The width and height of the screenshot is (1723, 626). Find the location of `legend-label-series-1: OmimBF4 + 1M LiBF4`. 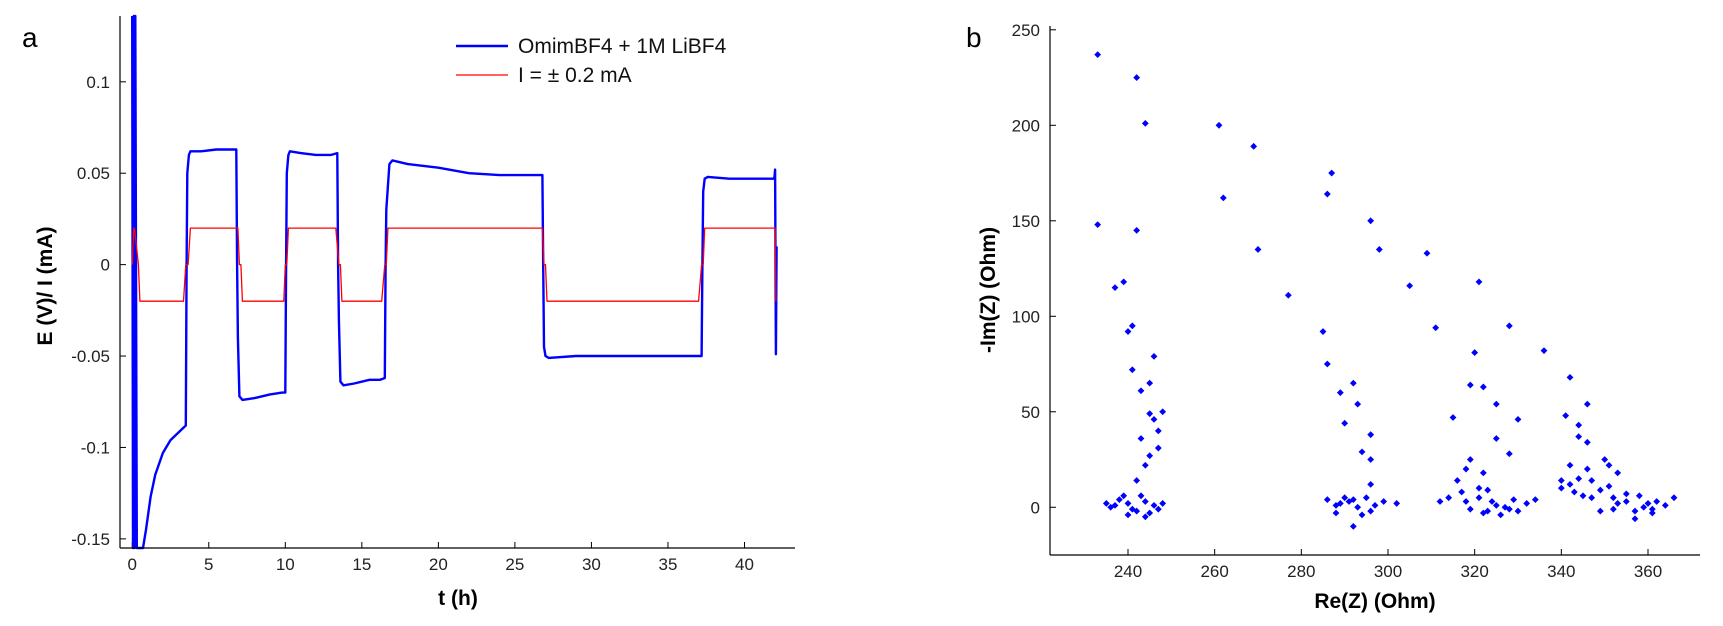

legend-label-series-1: OmimBF4 + 1M LiBF4 is located at coordinates (622, 46).